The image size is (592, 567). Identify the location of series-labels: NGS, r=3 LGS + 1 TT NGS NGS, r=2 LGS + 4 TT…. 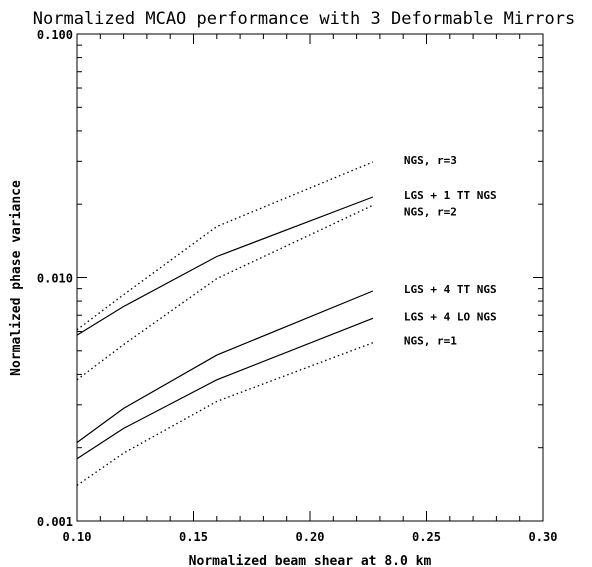
(450, 251).